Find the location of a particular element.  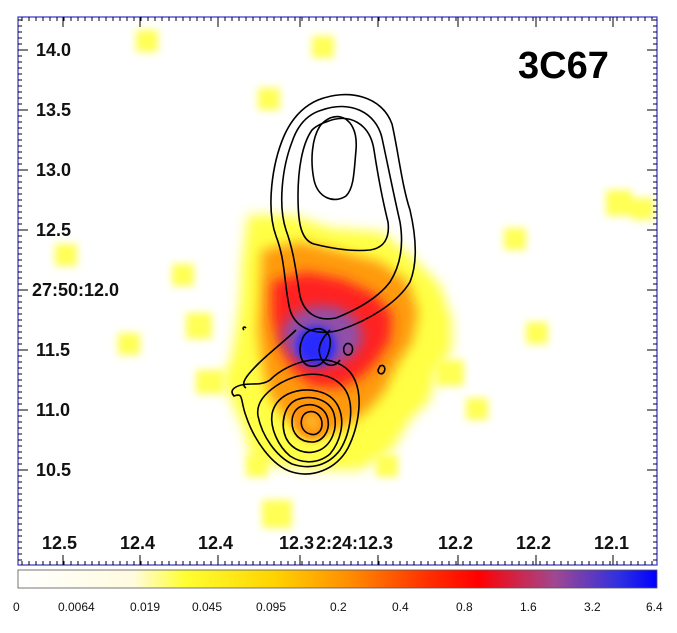

colorbar-label: 1.6 is located at coordinates (528, 607).